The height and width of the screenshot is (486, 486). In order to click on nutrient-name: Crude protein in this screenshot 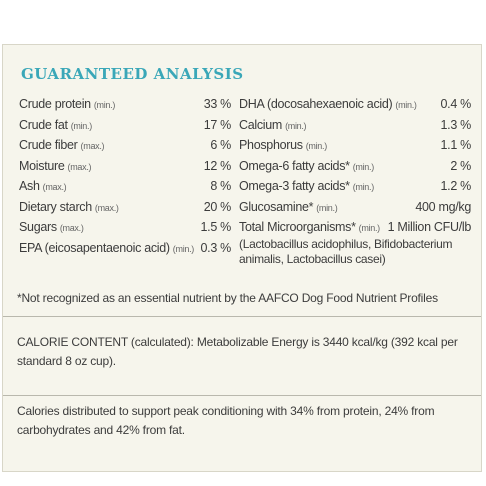, I will do `click(55, 104)`.